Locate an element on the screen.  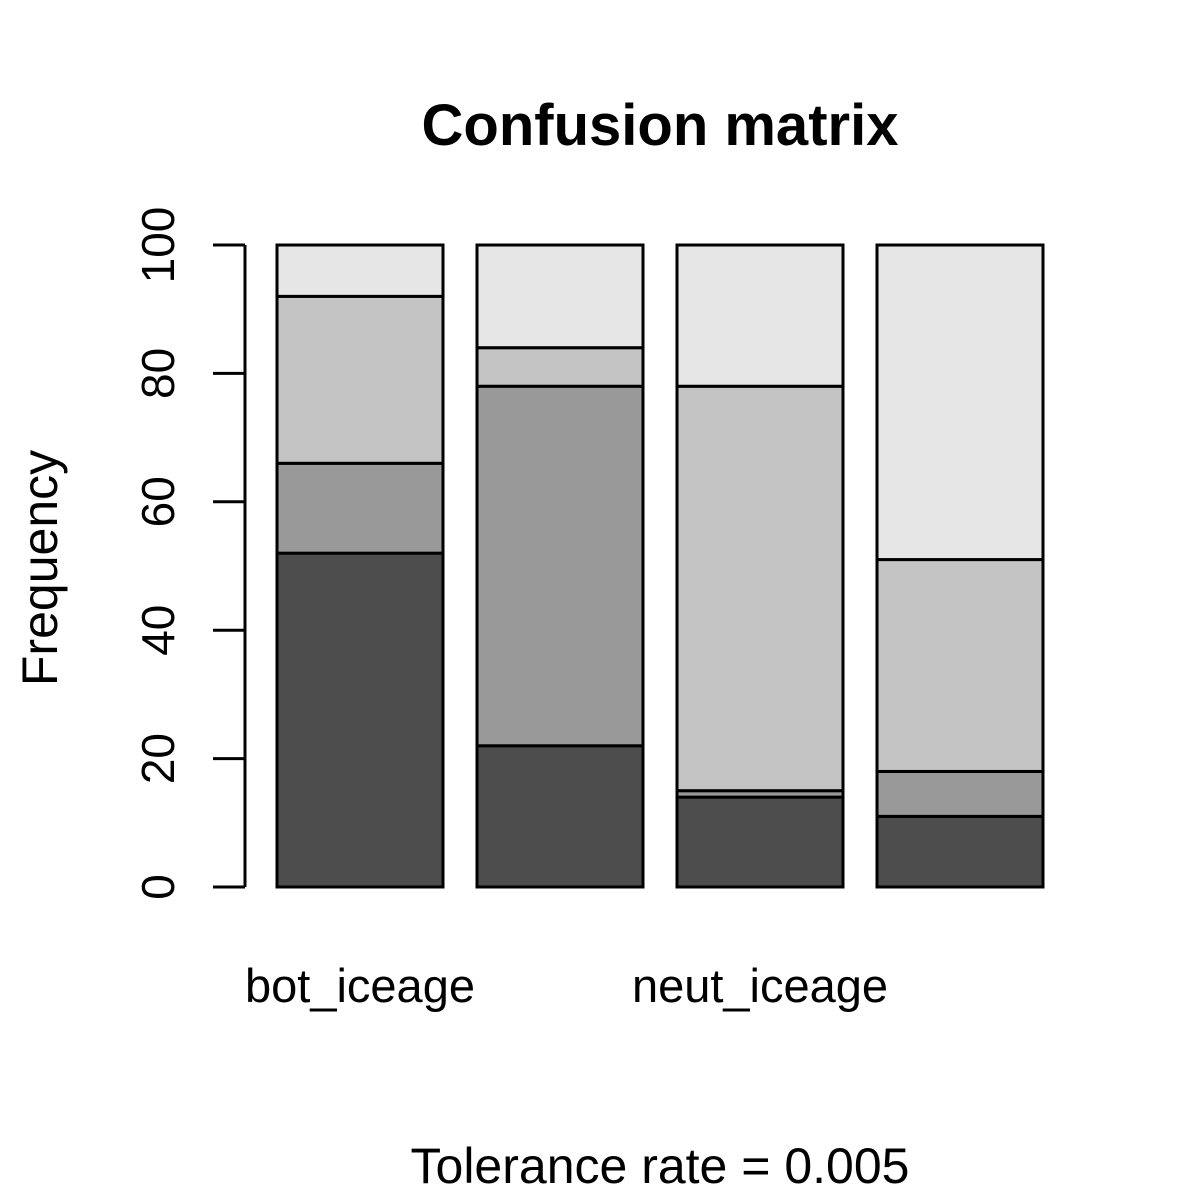
x-tick-label: bot_iceage is located at coordinates (360, 985).